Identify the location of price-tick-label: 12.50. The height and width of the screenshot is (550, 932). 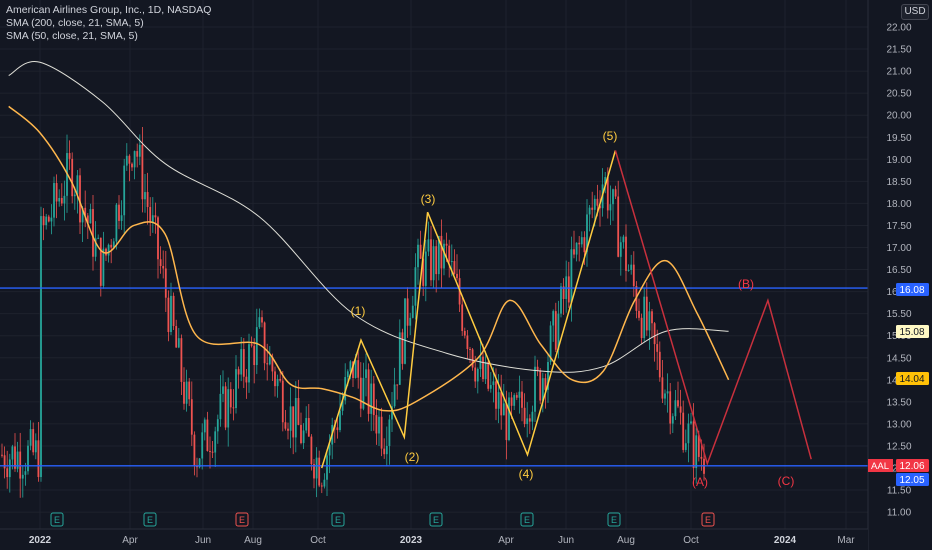
(898, 446).